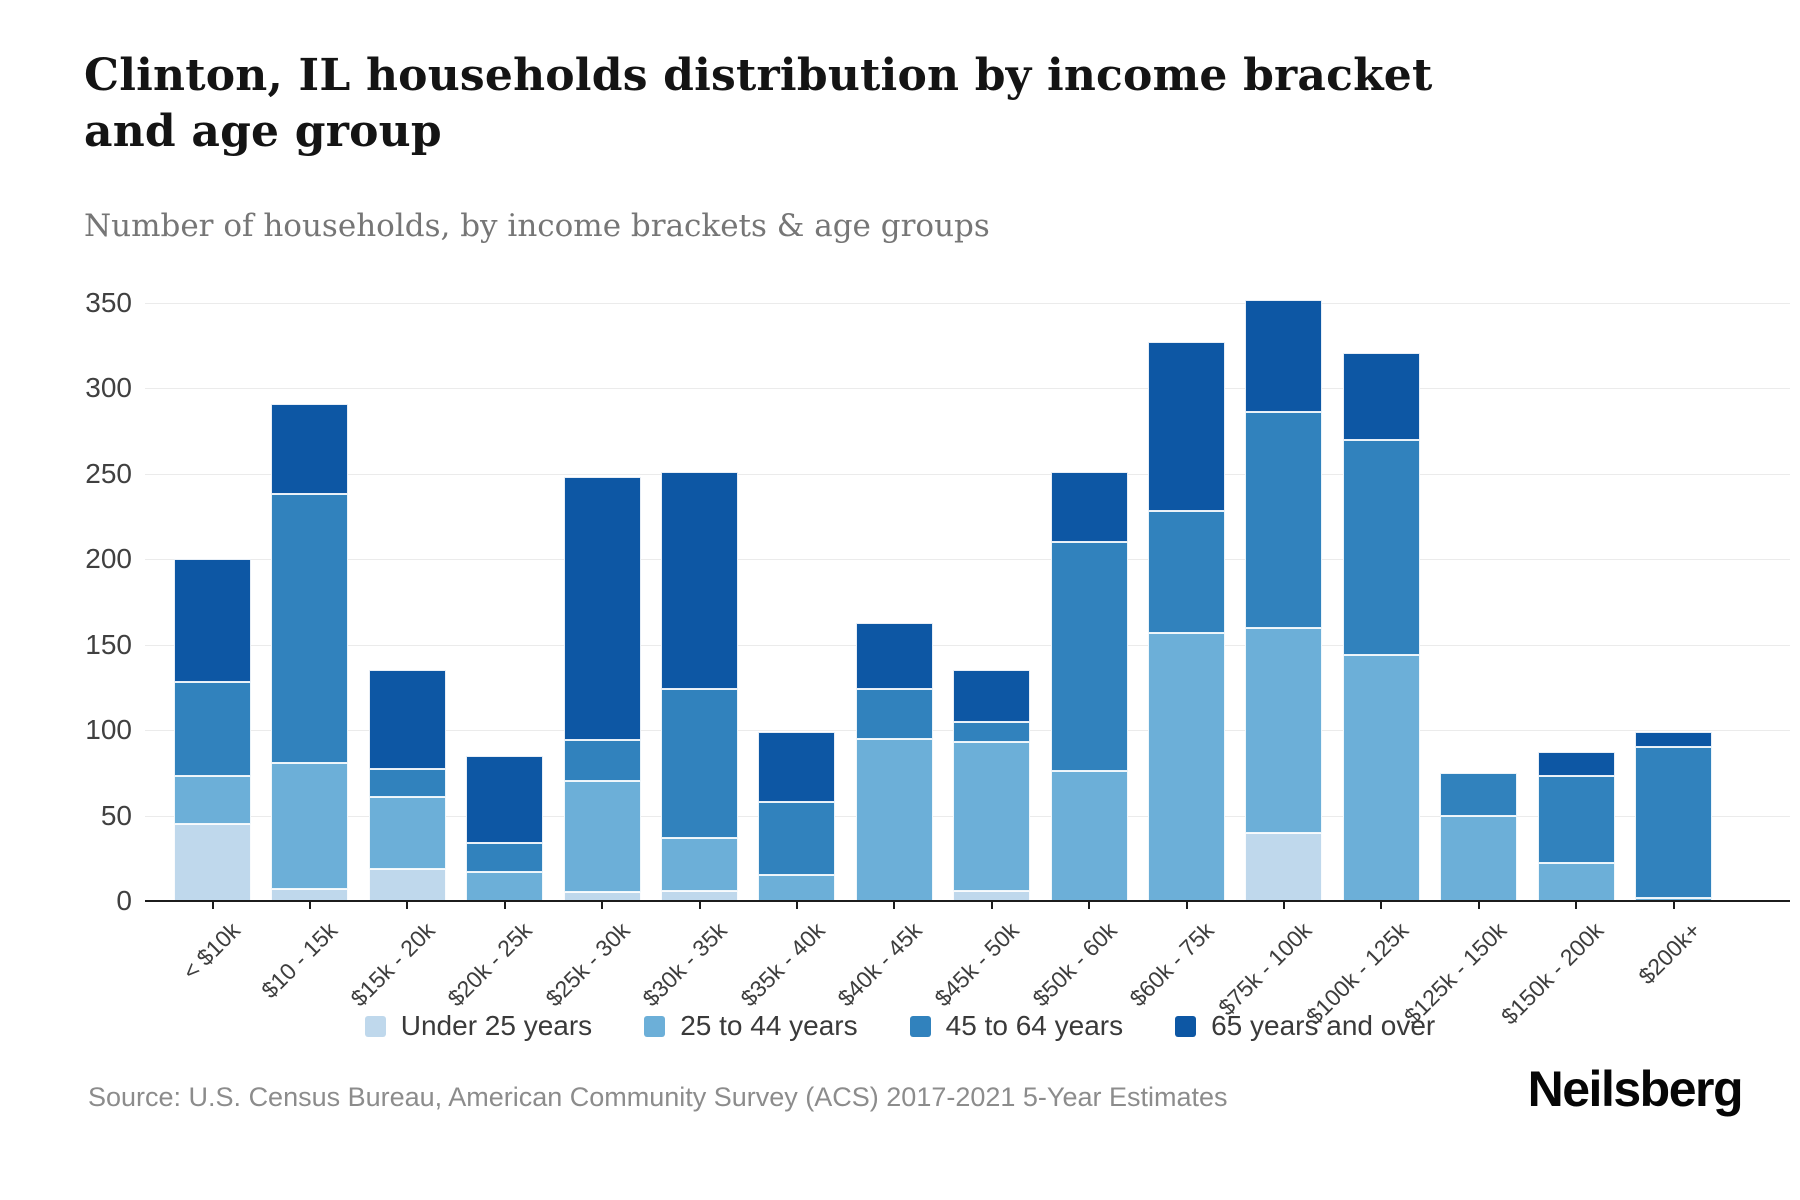  I want to click on bar-$40k - 45k, so click(894, 450).